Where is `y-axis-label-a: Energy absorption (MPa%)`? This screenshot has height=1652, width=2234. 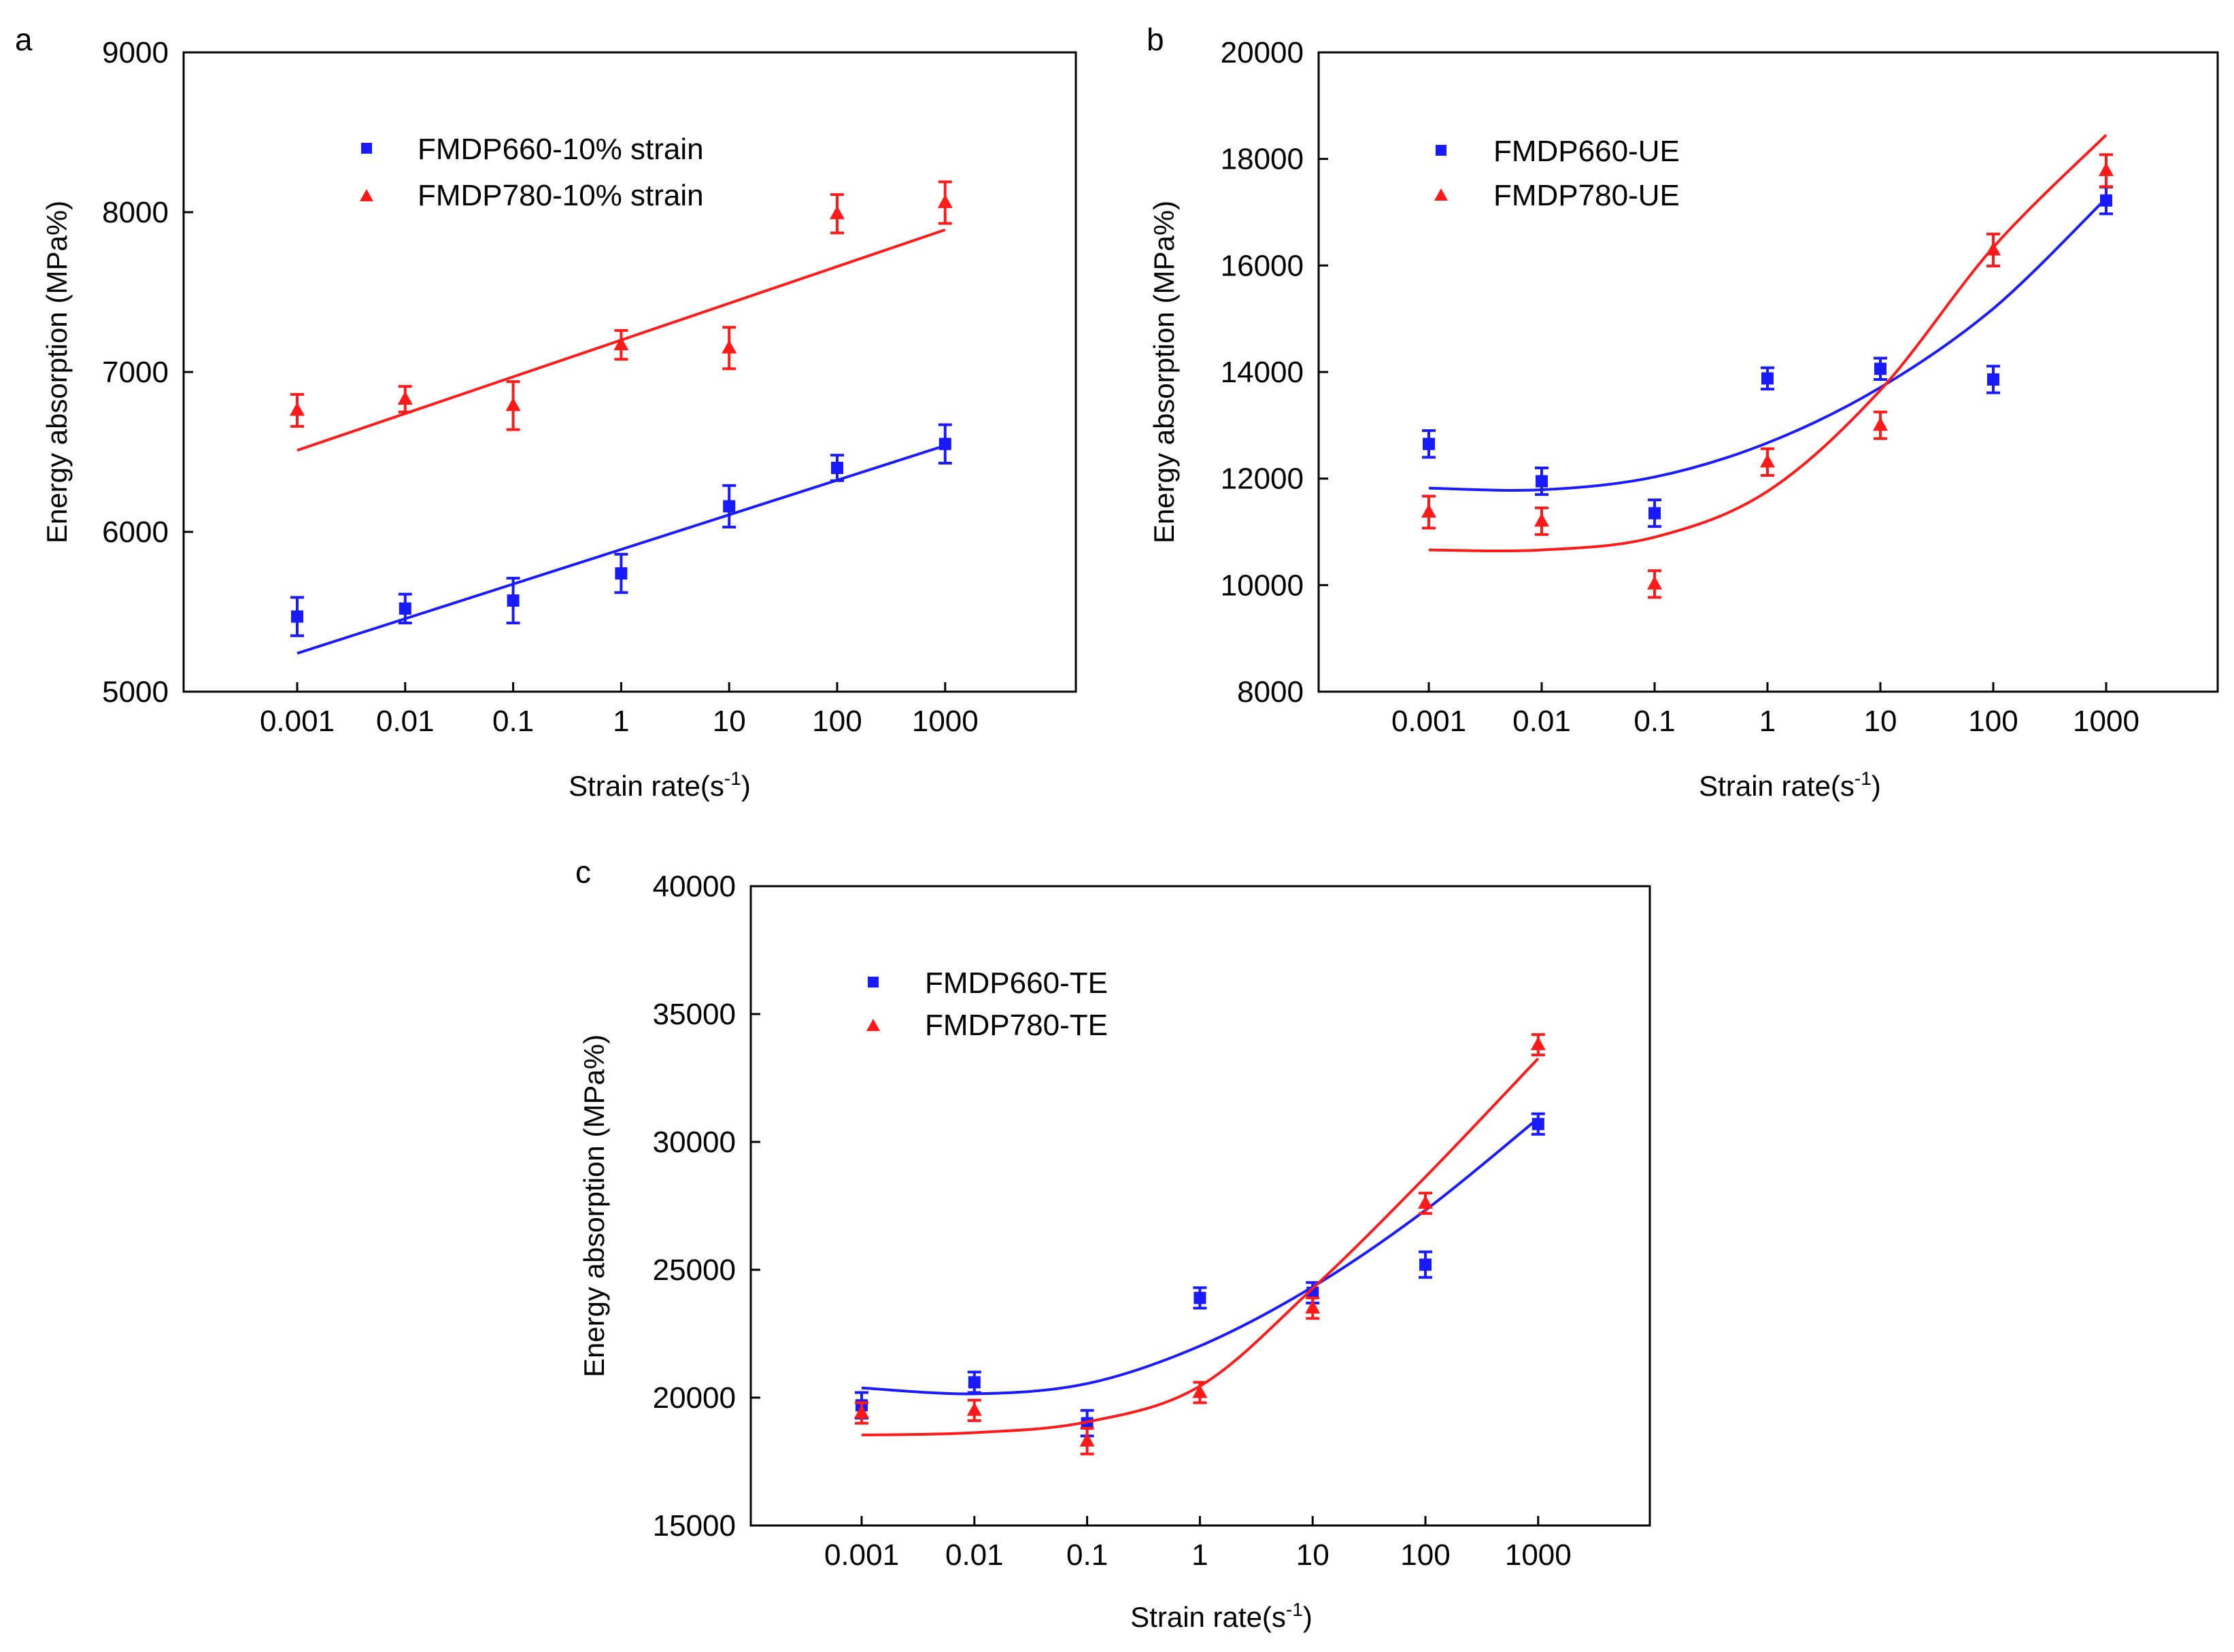 y-axis-label-a: Energy absorption (MPa%) is located at coordinates (57, 372).